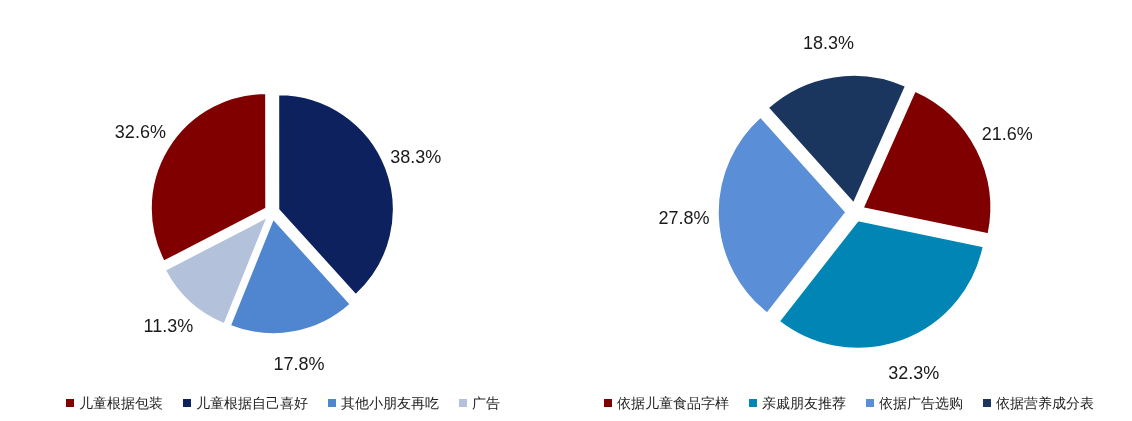 Image resolution: width=1132 pixels, height=421 pixels. I want to click on legend-label: 依据儿童食品字样, so click(673, 403).